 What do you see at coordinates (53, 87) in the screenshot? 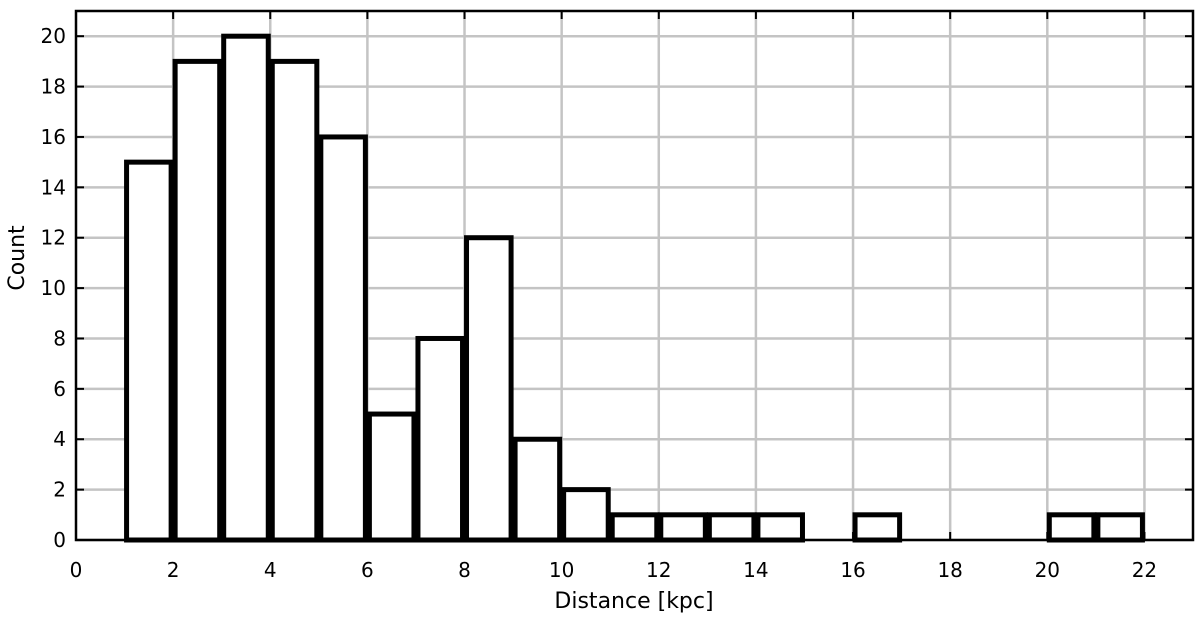
I see `y-tick-label: 18` at bounding box center [53, 87].